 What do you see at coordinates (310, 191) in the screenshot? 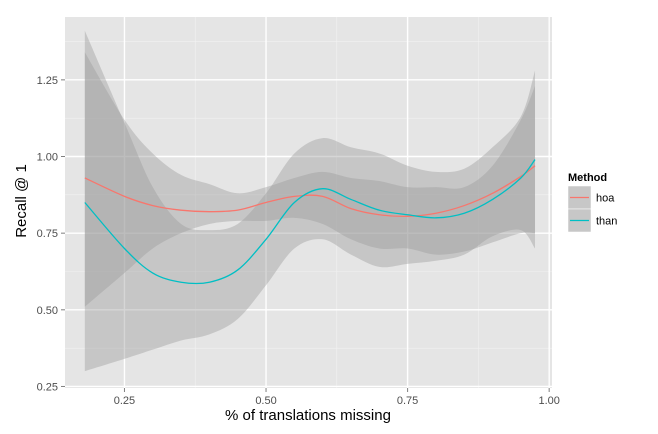
I see `line-hoa` at bounding box center [310, 191].